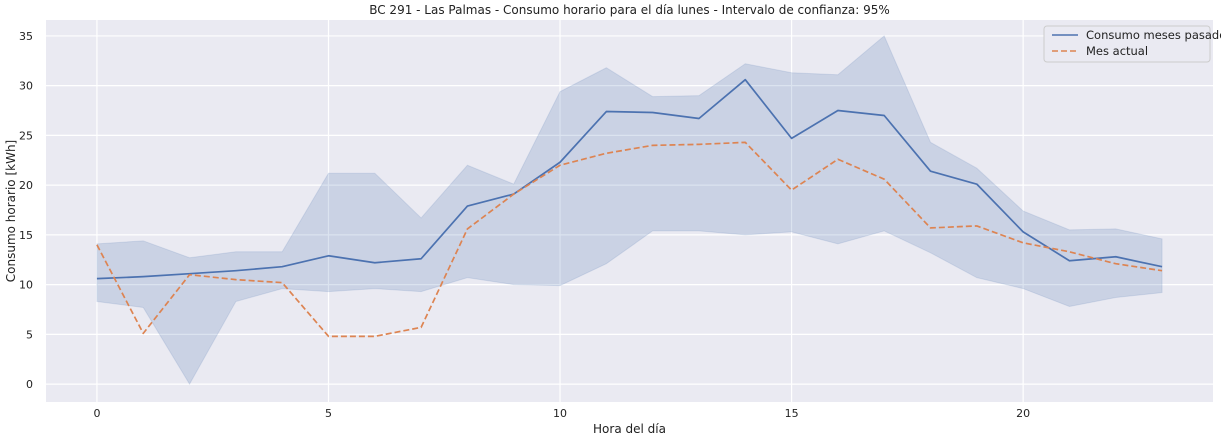 This screenshot has width=1221, height=442. I want to click on y-tick-label: 15, so click(26, 235).